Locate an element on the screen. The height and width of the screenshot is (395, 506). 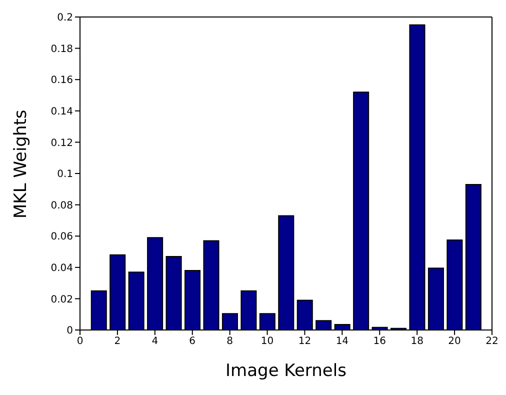
y-tick-label: 0.18 is located at coordinates (61, 49).